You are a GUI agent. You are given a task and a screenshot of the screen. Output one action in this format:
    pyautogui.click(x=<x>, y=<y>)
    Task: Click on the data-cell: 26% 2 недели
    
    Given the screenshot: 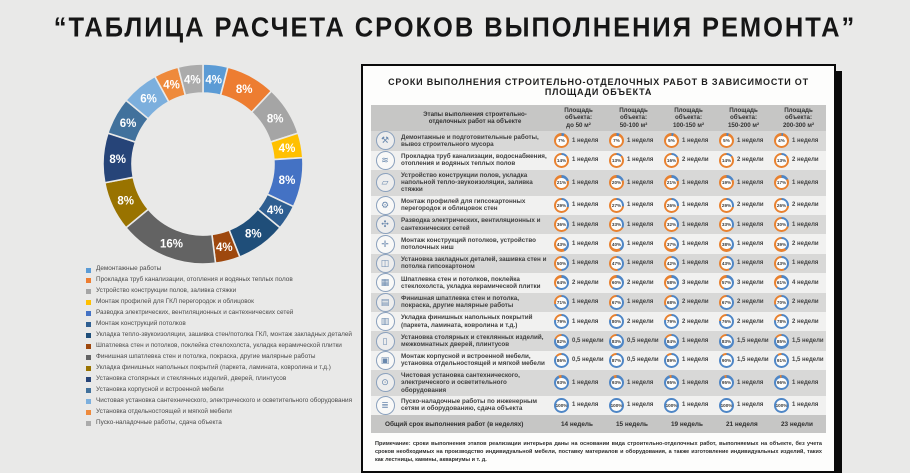 What is the action you would take?
    pyautogui.click(x=798, y=205)
    